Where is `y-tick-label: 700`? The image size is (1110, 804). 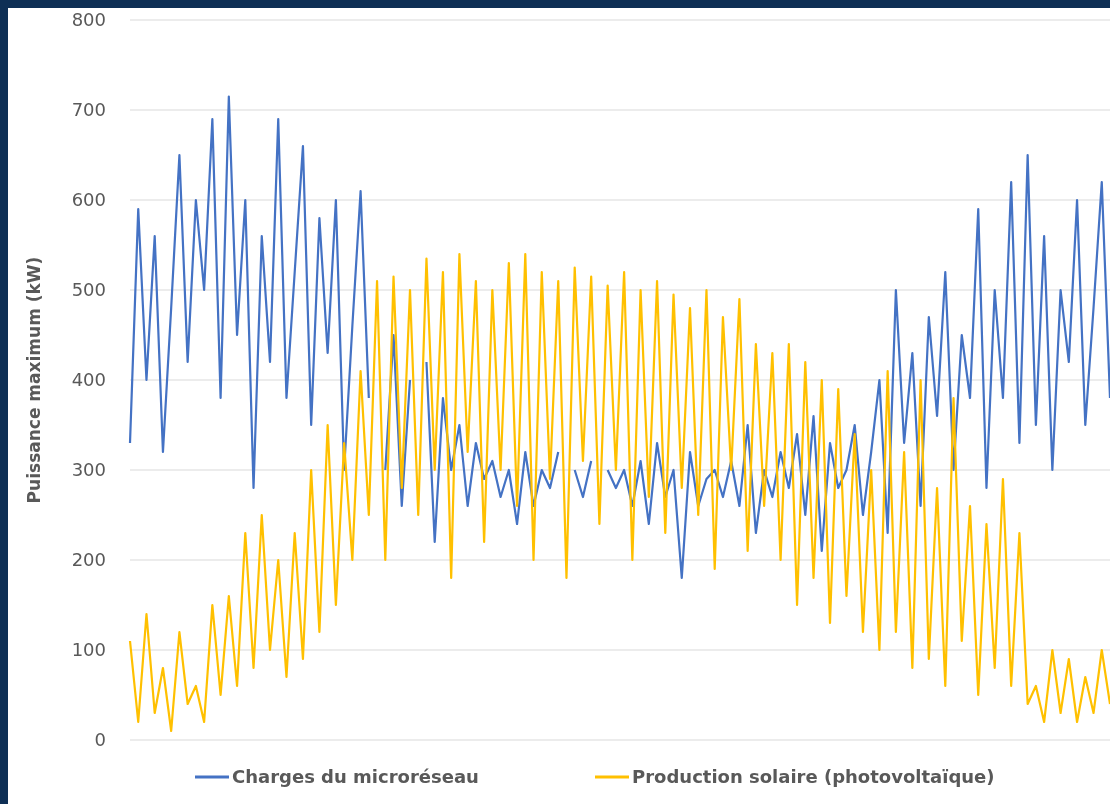
y-tick-label: 700 is located at coordinates (88, 110).